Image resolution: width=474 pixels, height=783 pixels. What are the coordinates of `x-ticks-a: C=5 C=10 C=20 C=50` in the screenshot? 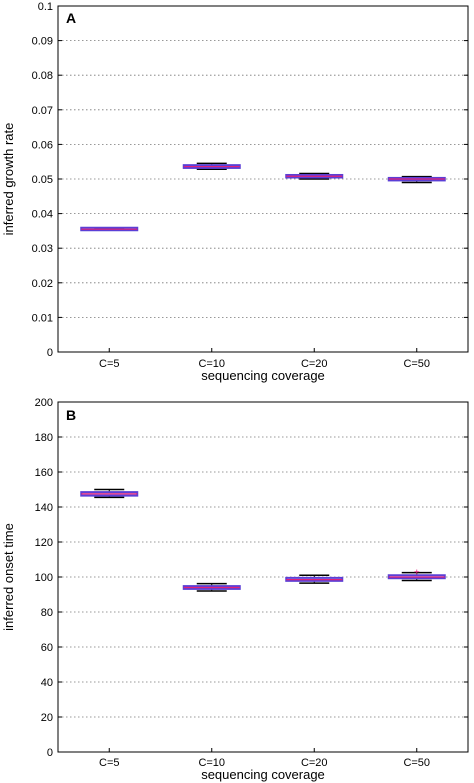 It's located at (264, 359).